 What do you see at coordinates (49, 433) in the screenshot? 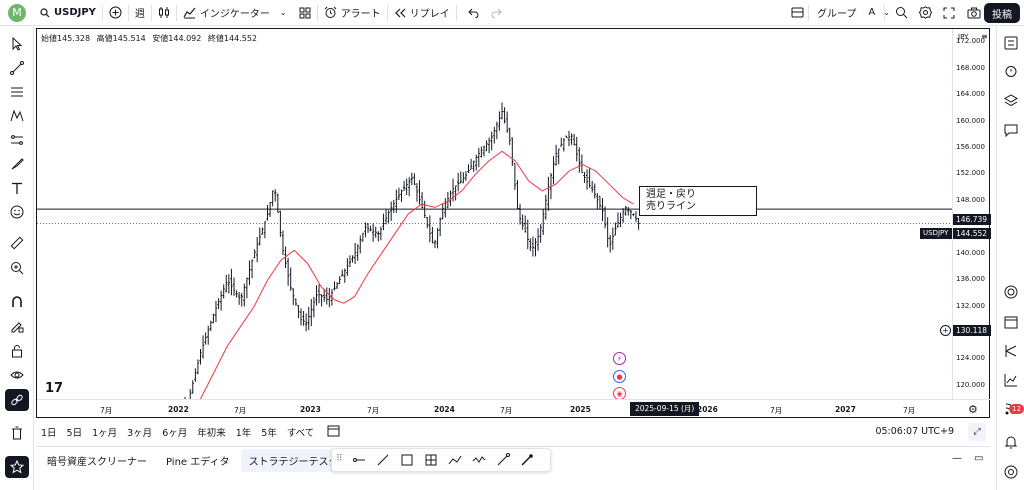
I see `range-button: 1日` at bounding box center [49, 433].